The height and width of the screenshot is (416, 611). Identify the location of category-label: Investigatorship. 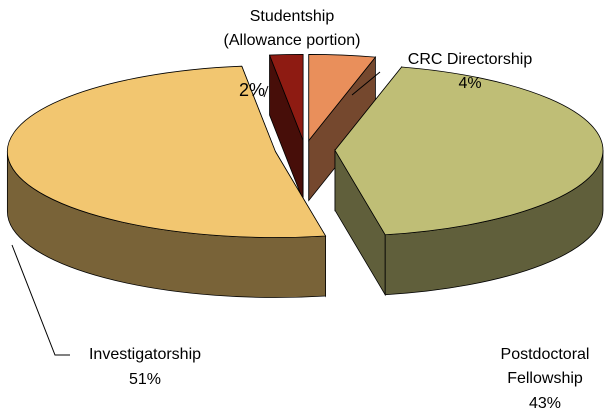
(145, 354).